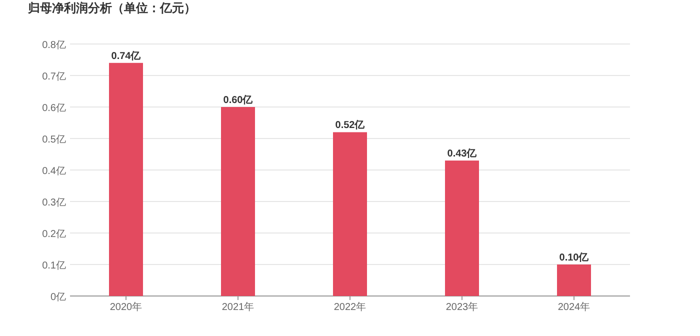 The image size is (700, 336). What do you see at coordinates (54, 108) in the screenshot?
I see `y-tick-label: 0.6亿` at bounding box center [54, 108].